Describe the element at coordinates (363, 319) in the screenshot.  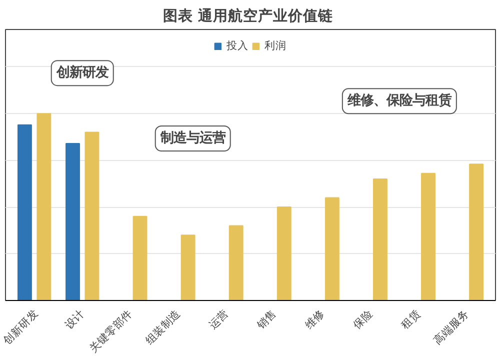
I see `x-tick-label: 保险` at that location.